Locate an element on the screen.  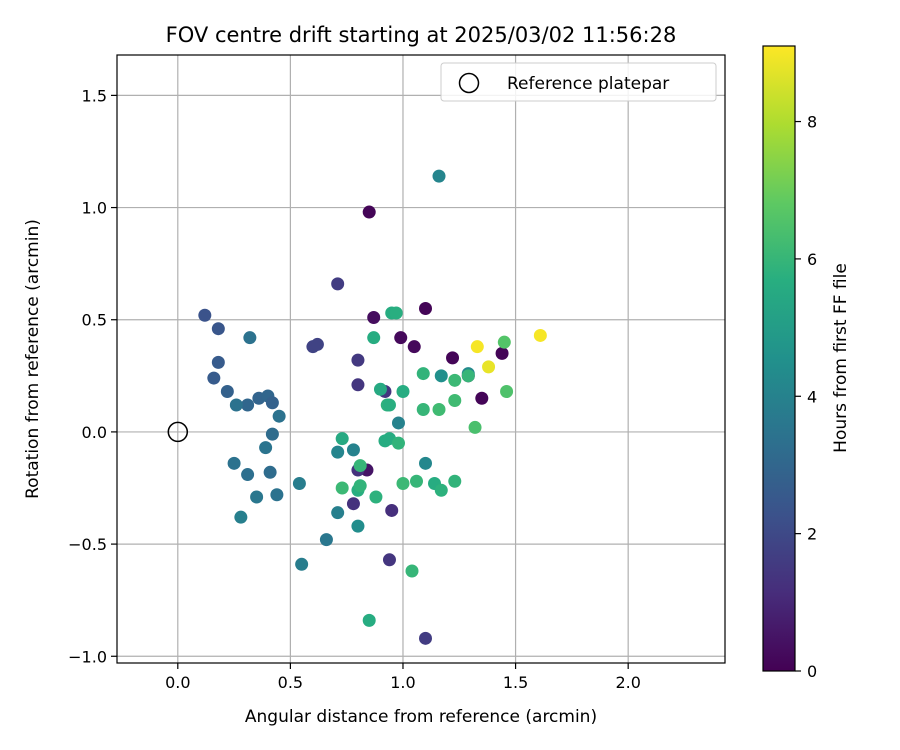
y-axis-ticks: −1.0 −0.5 0.0 0.5 1.0 1.5 is located at coordinates (92, 376).